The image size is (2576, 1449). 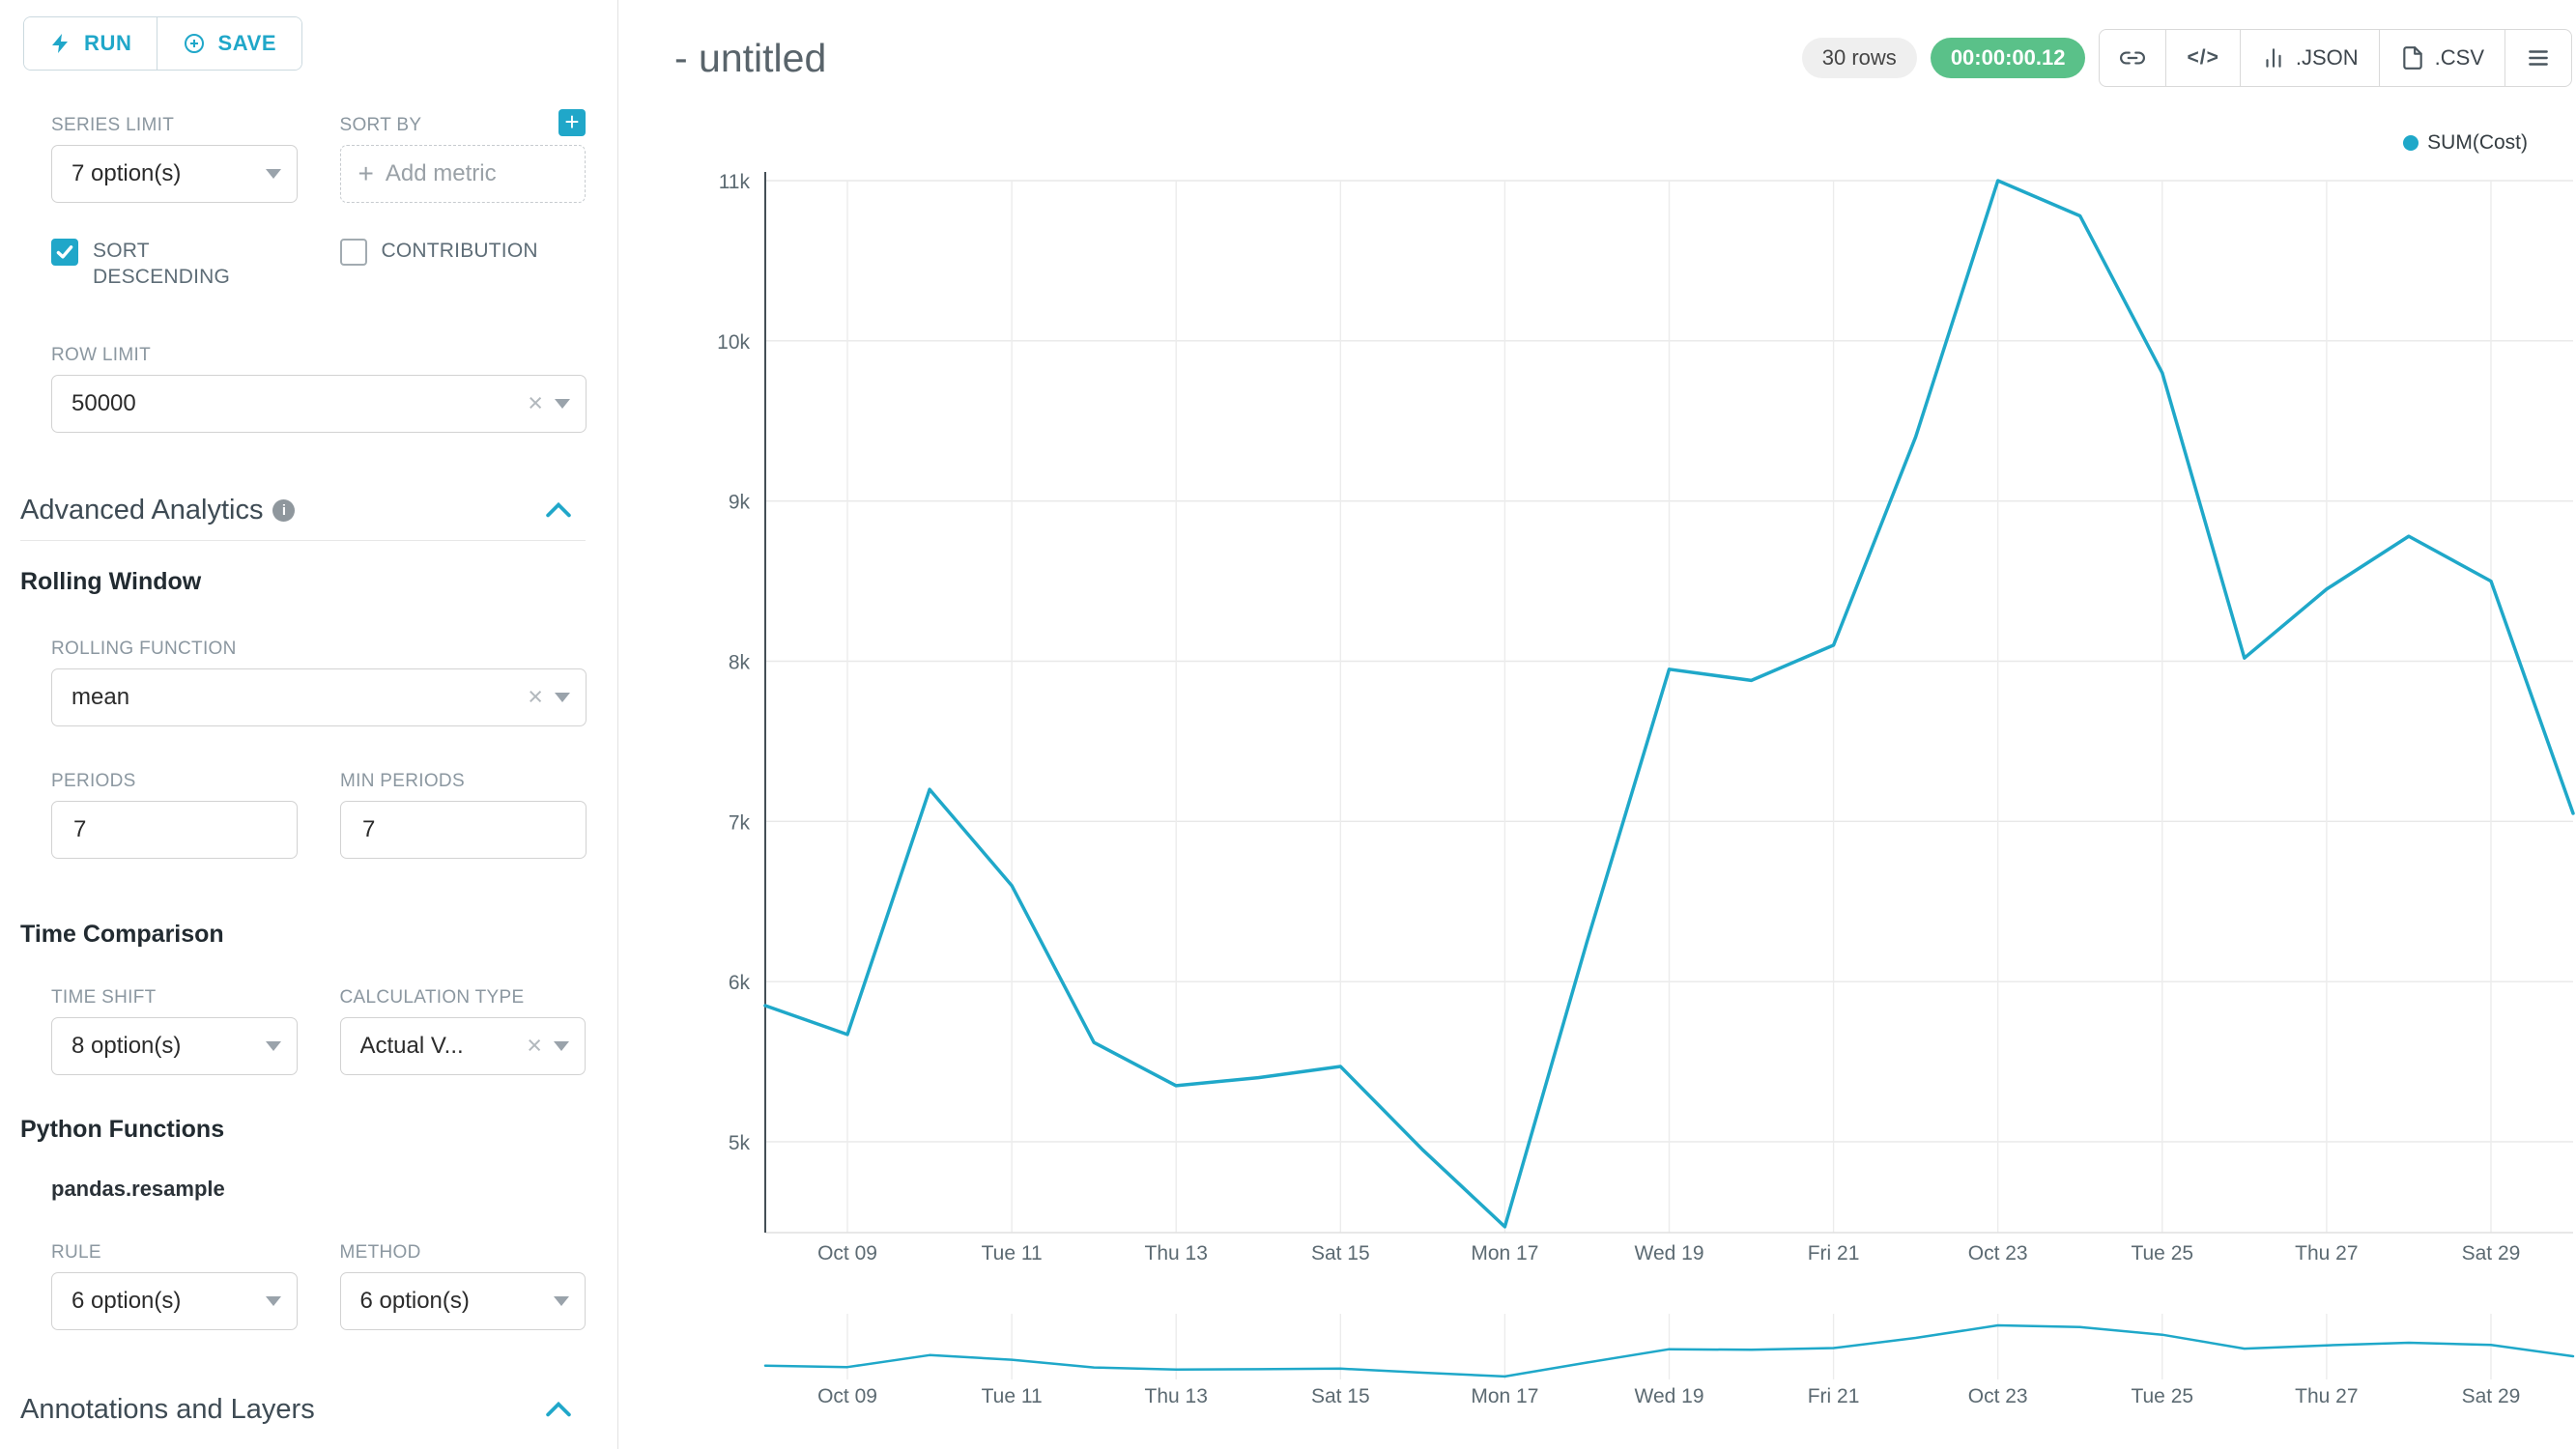 I want to click on export-json-button: .JSON, so click(x=2310, y=58).